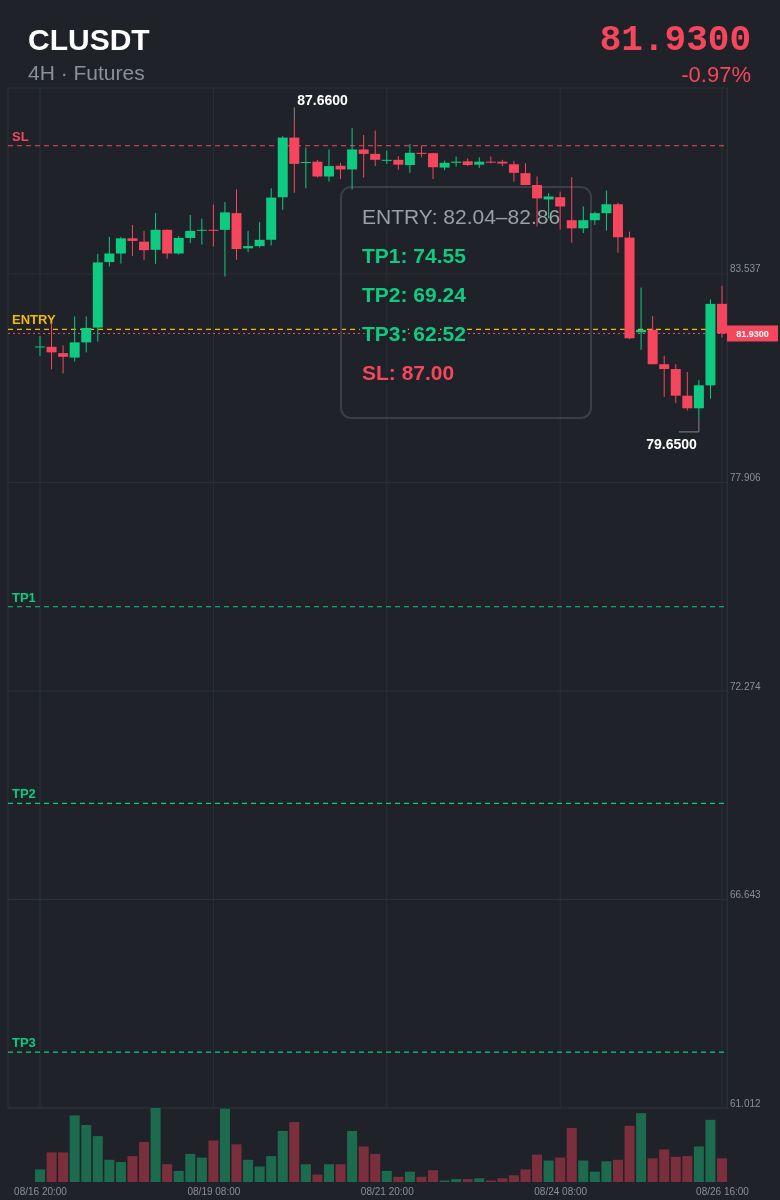 The height and width of the screenshot is (1200, 780). Describe the element at coordinates (24, 794) in the screenshot. I see `ref-line-label: TP2` at that location.